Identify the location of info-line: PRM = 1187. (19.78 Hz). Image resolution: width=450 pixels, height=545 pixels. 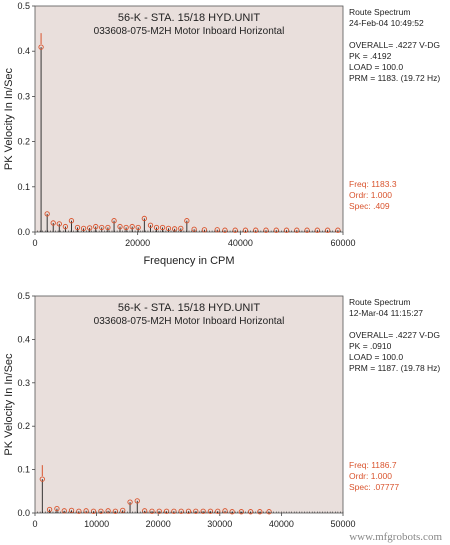
(394, 368).